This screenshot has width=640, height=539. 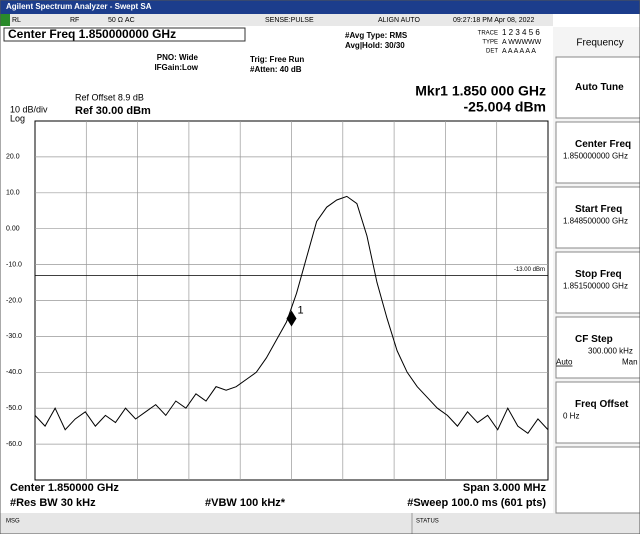 What do you see at coordinates (176, 67) in the screenshot?
I see `ifgain: IFGain:Low` at bounding box center [176, 67].